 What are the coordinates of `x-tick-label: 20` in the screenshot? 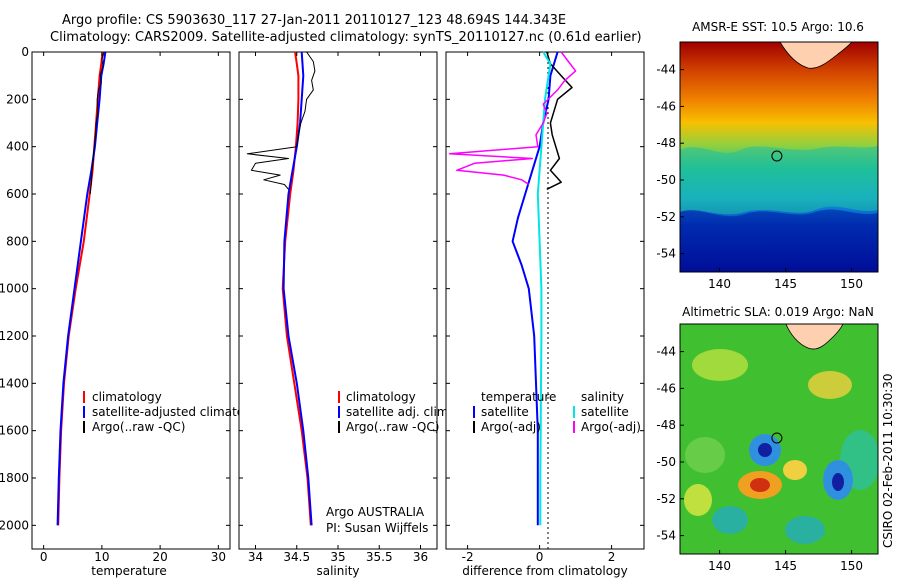 It's located at (159, 557).